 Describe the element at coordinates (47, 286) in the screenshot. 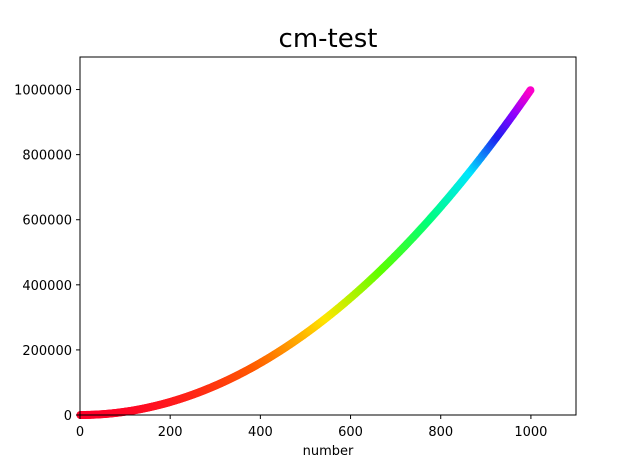

I see `y-tick-label: 400000` at that location.